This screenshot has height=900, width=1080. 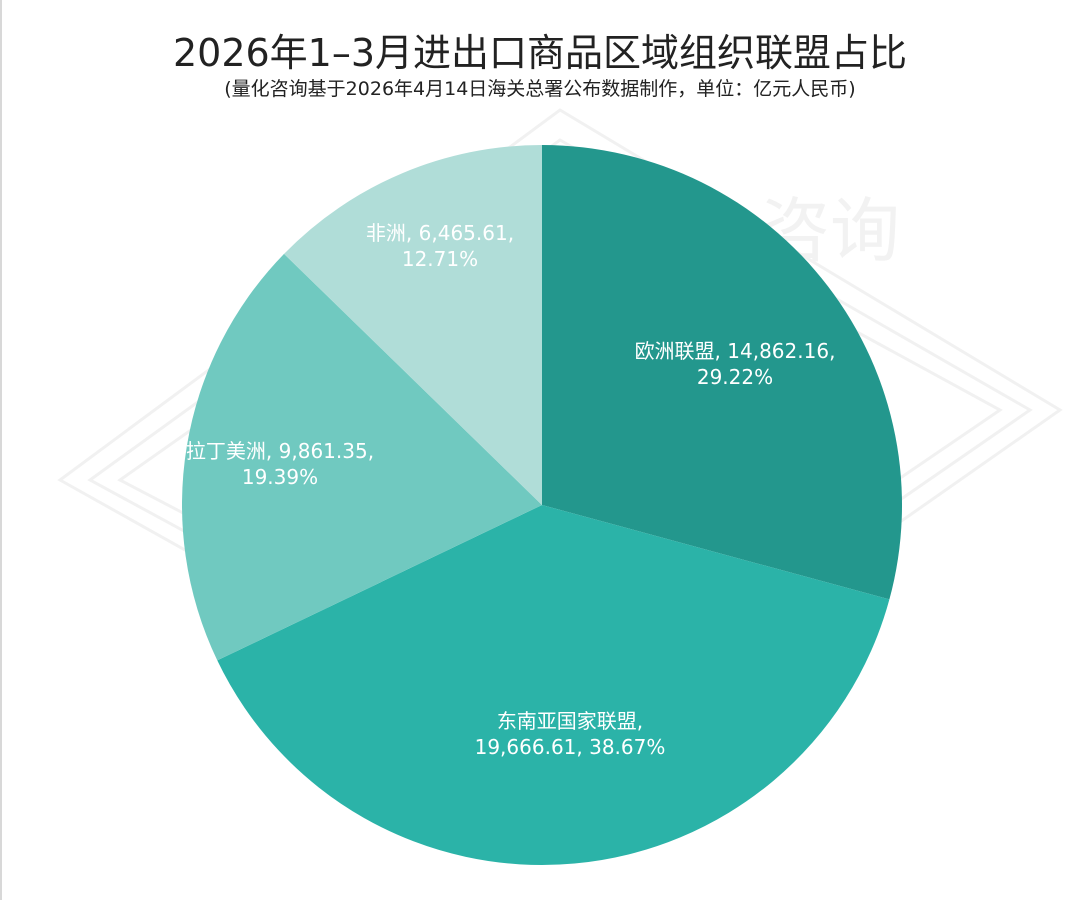 What do you see at coordinates (540, 89) in the screenshot?
I see `chart-subtitle: (量化咨询基于2026年4月14日海关总署公布数据制作，单位：亿元人民币)` at bounding box center [540, 89].